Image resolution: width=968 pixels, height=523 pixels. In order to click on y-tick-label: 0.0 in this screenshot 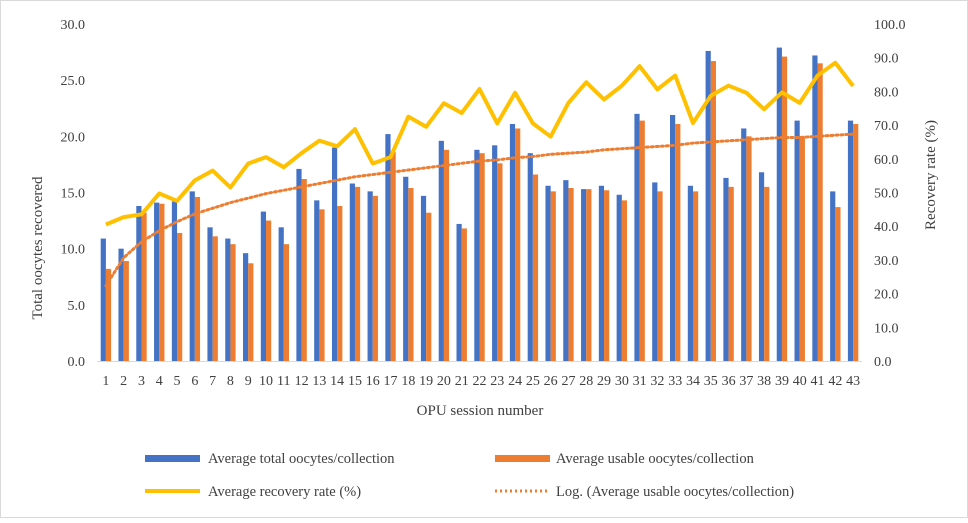, I will do `click(77, 362)`.